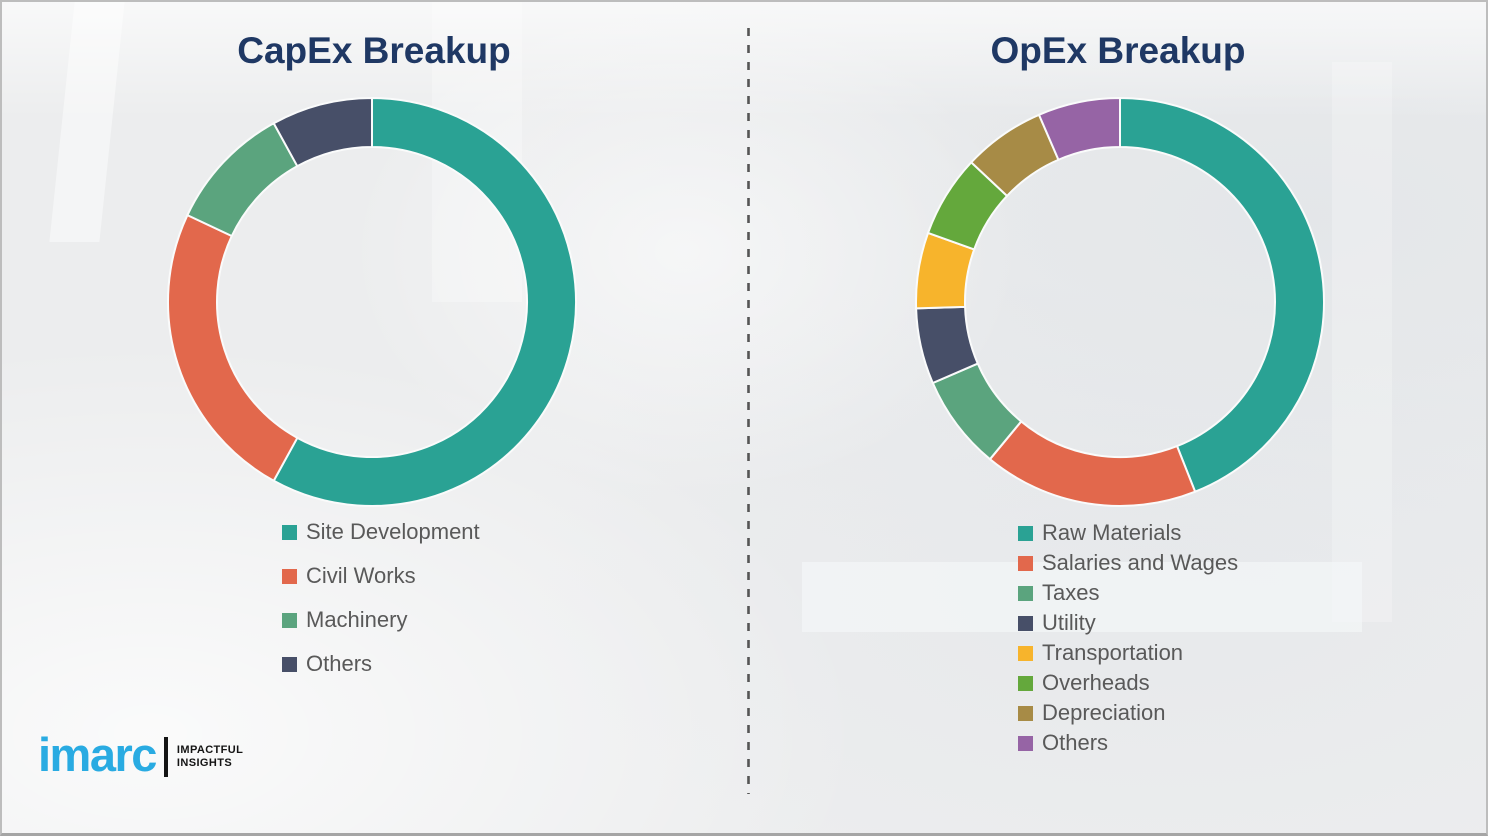 This screenshot has height=836, width=1488. I want to click on legend-item: Depreciation, so click(1128, 713).